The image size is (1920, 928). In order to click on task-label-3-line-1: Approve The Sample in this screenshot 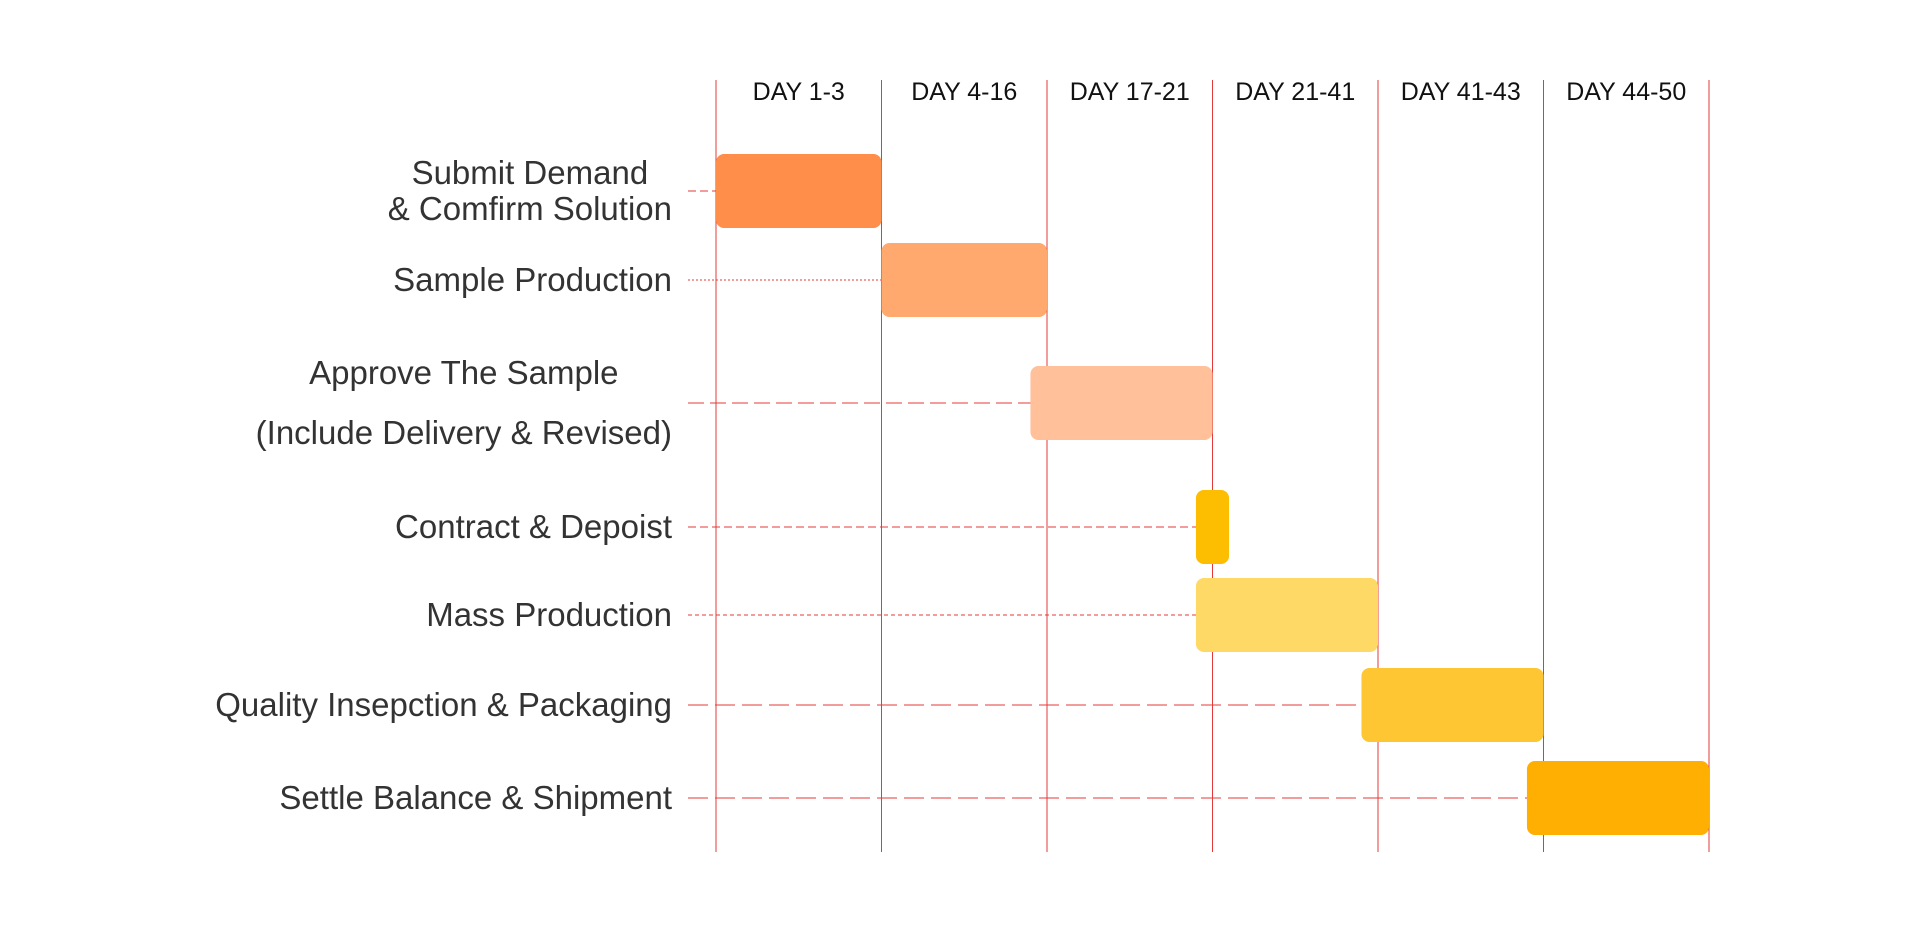, I will do `click(463, 372)`.